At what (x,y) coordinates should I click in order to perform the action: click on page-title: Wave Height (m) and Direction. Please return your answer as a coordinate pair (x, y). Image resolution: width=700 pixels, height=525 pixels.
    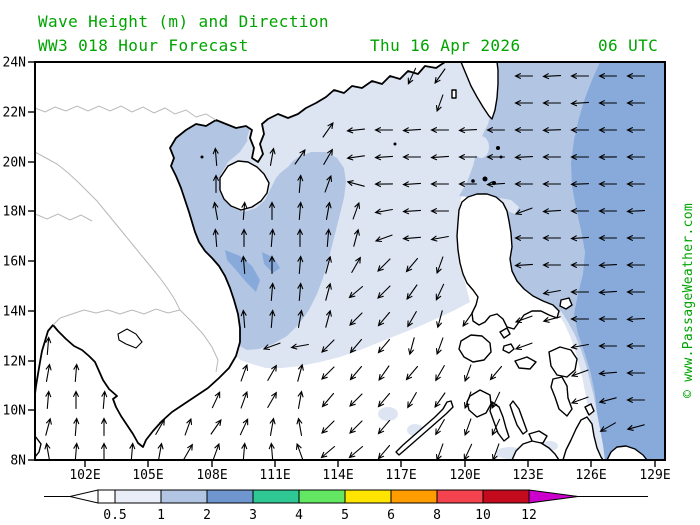
    Looking at the image, I should click on (183, 21).